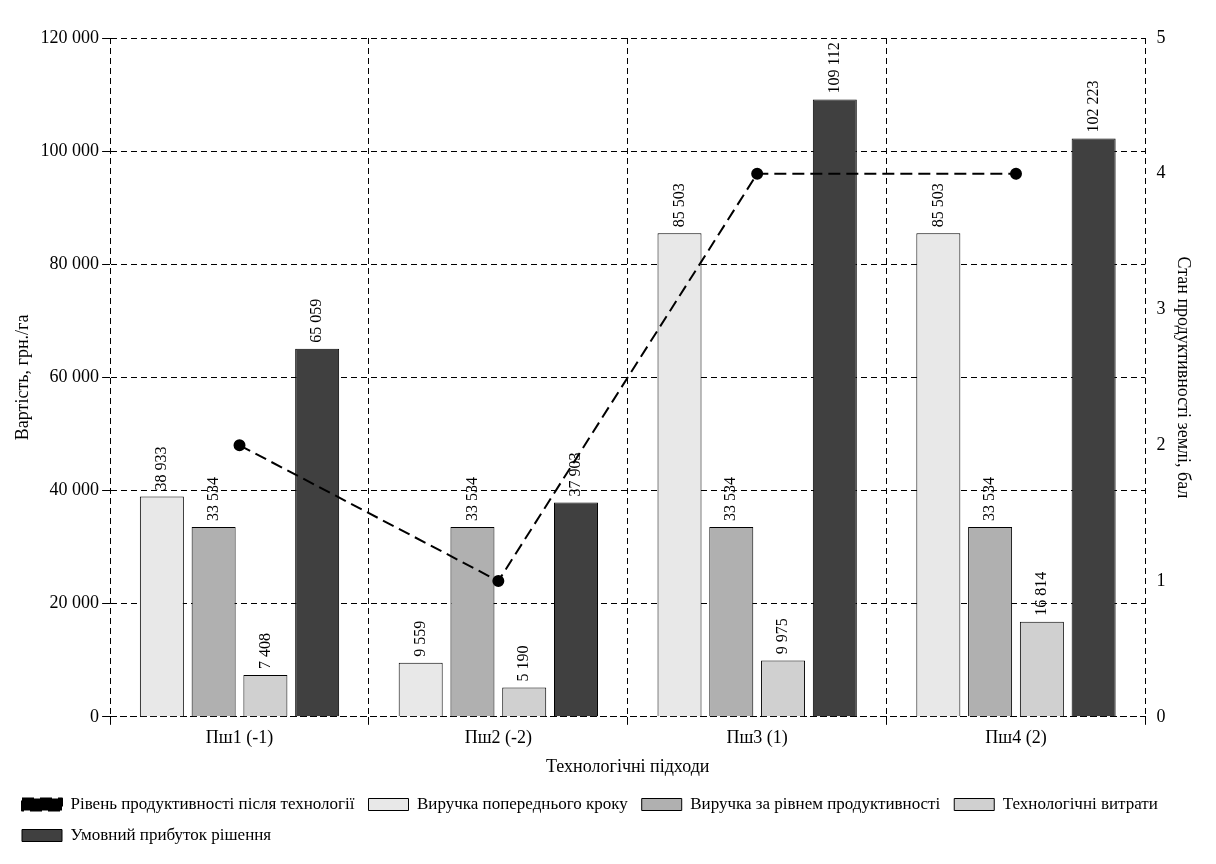 The image size is (1216, 864). What do you see at coordinates (1161, 444) in the screenshot?
I see `y2-tick-label: 2` at bounding box center [1161, 444].